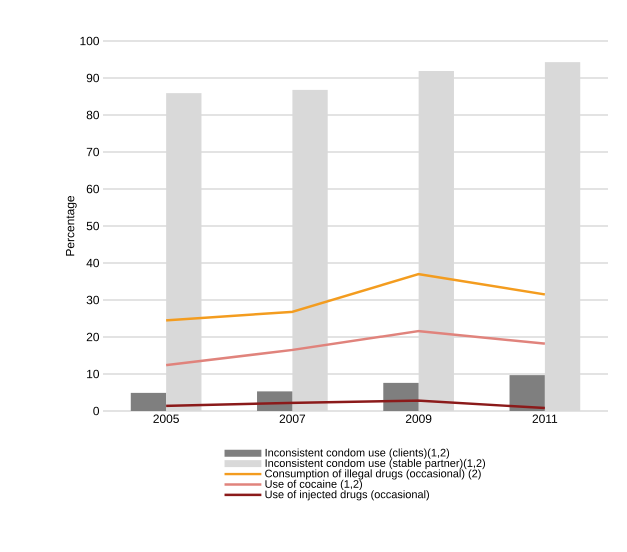  I want to click on y-tick-label: 60, so click(93, 189).